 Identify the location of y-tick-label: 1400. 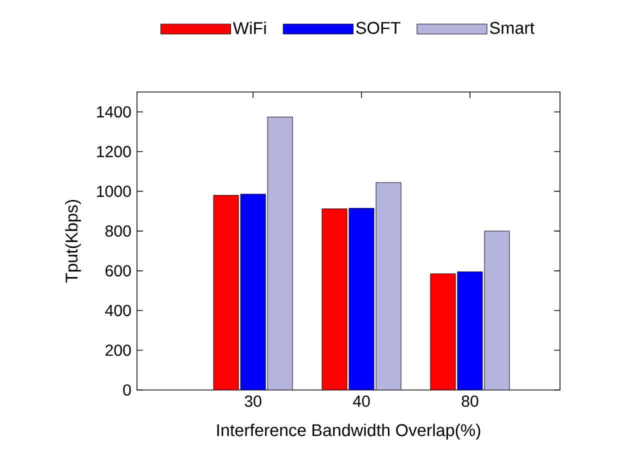
(114, 112).